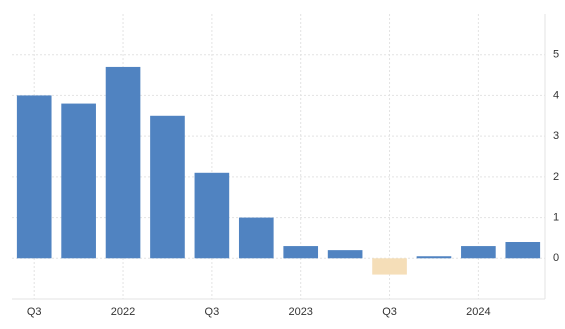 The width and height of the screenshot is (565, 329). What do you see at coordinates (123, 312) in the screenshot?
I see `x-tick-label: 2022` at bounding box center [123, 312].